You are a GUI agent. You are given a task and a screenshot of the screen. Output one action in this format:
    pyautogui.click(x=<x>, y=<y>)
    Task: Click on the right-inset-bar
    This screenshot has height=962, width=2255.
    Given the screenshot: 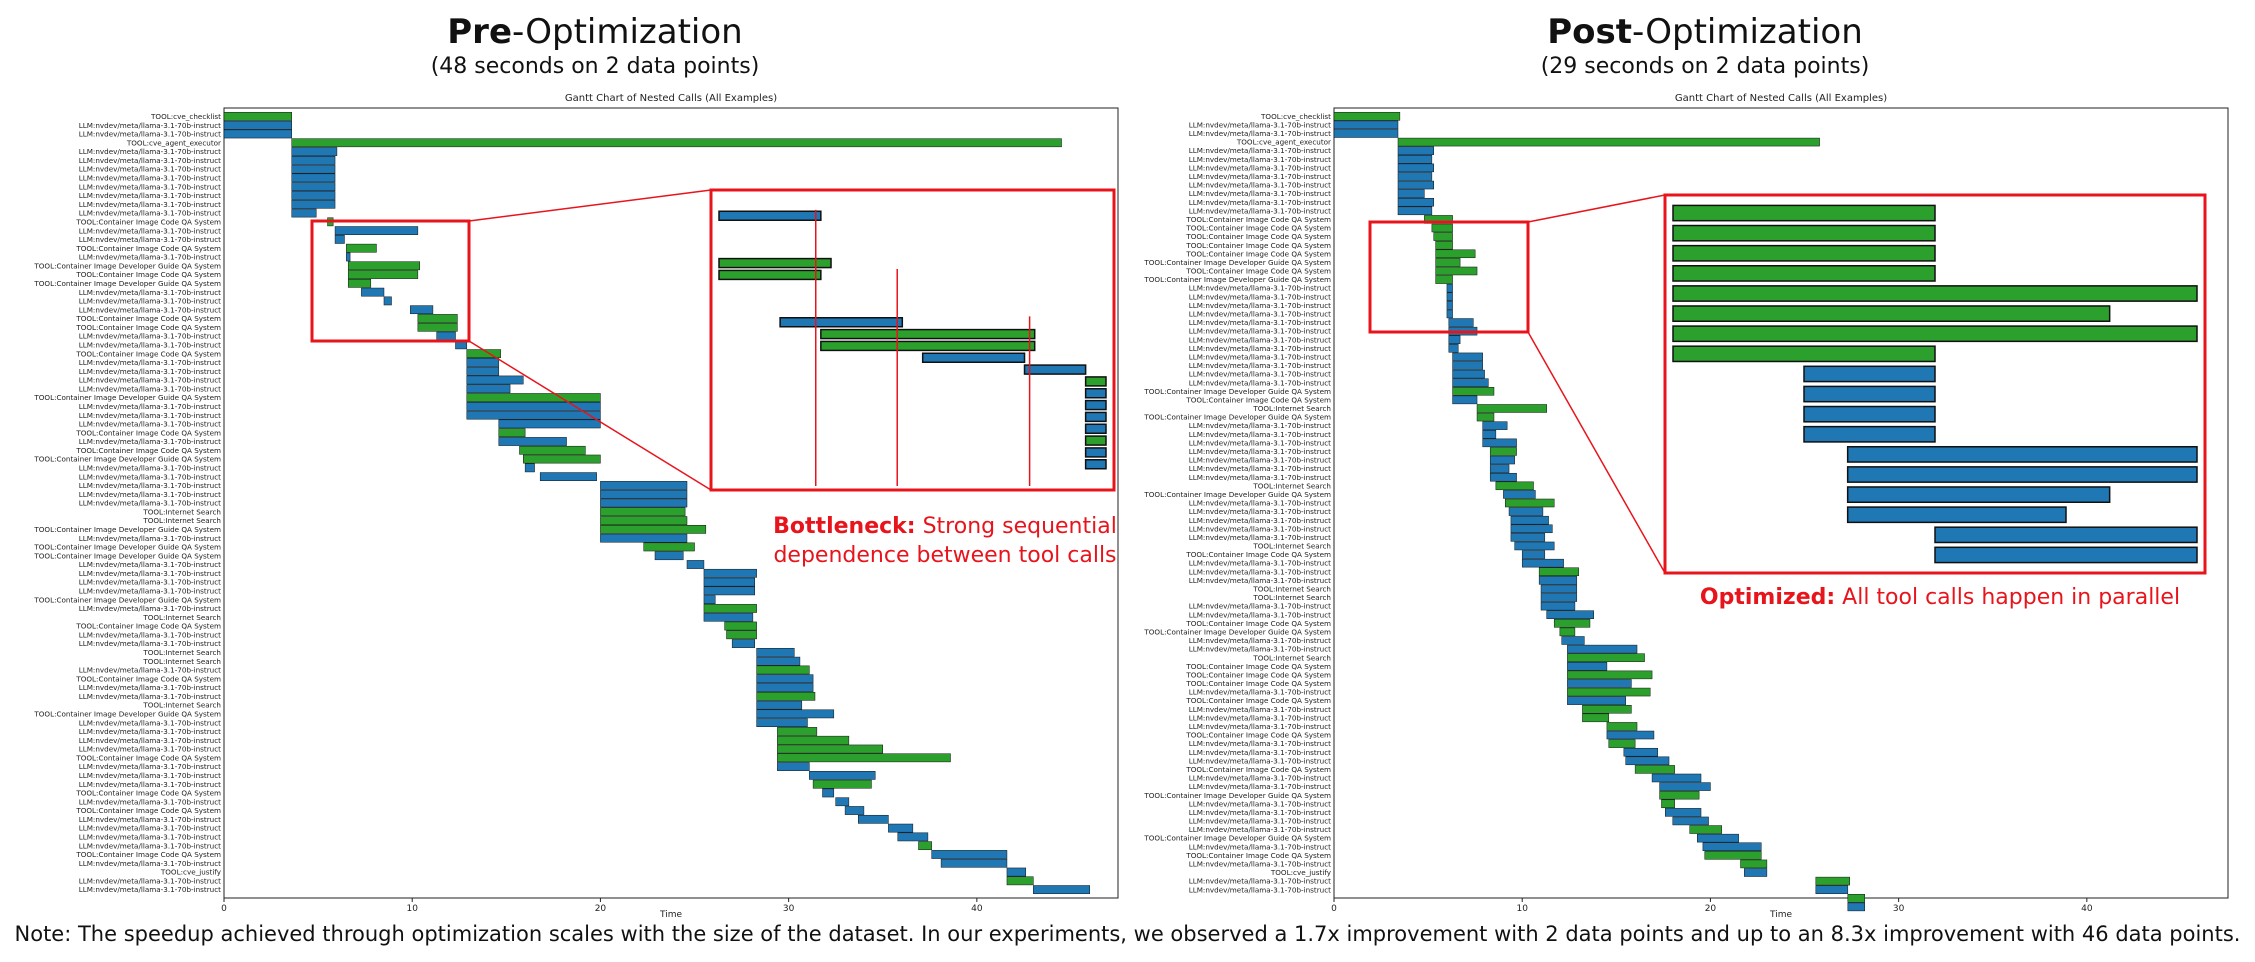 What is the action you would take?
    pyautogui.click(x=1804, y=273)
    